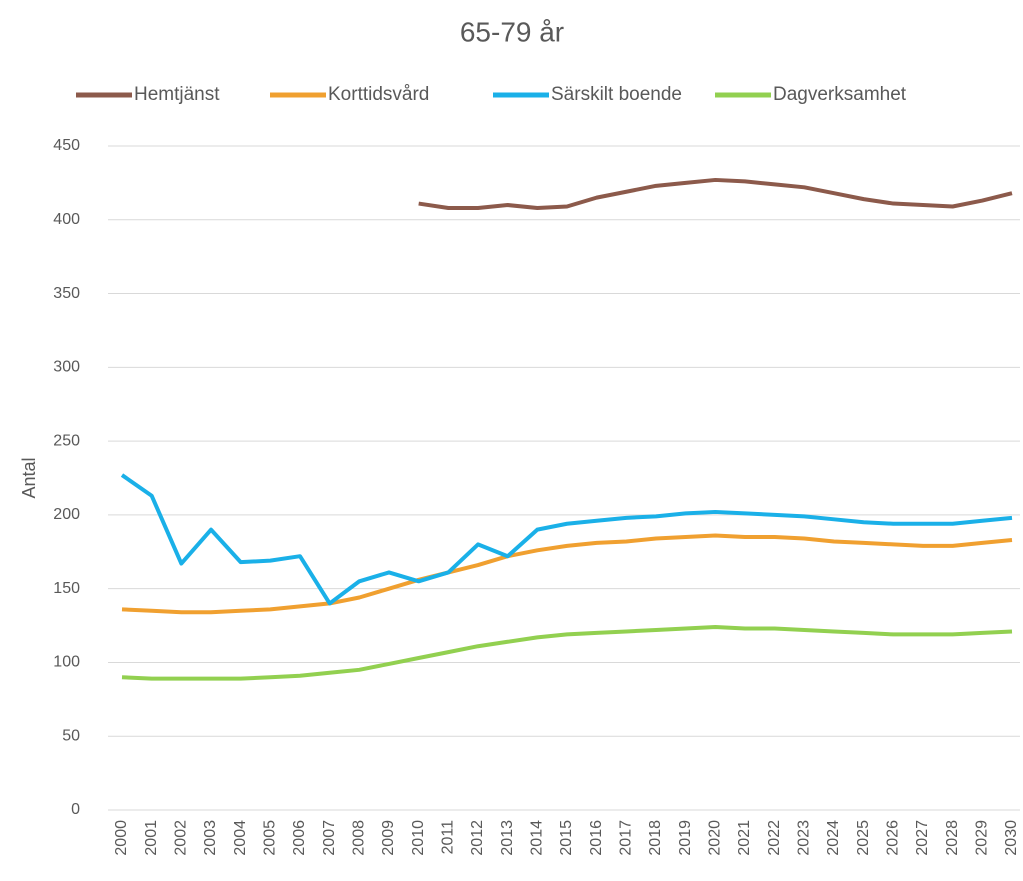 The width and height of the screenshot is (1023, 881). I want to click on x-tick-label: 2026, so click(893, 838).